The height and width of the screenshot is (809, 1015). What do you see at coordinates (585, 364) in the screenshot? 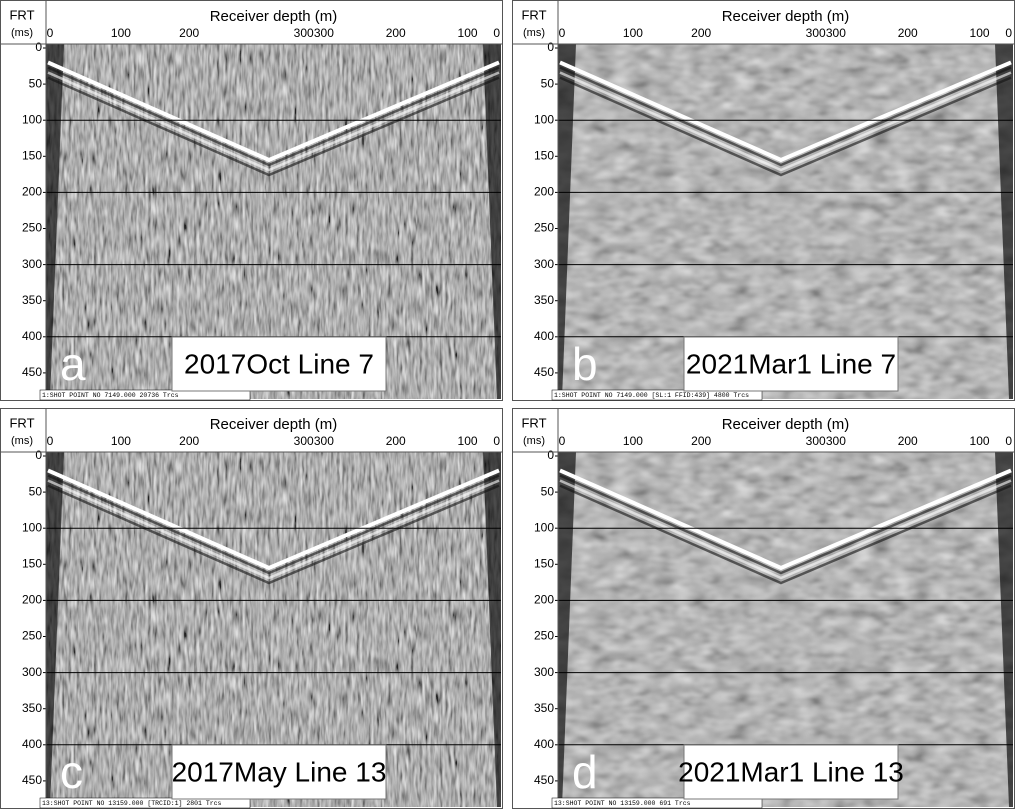
I see `panel-letter: b` at bounding box center [585, 364].